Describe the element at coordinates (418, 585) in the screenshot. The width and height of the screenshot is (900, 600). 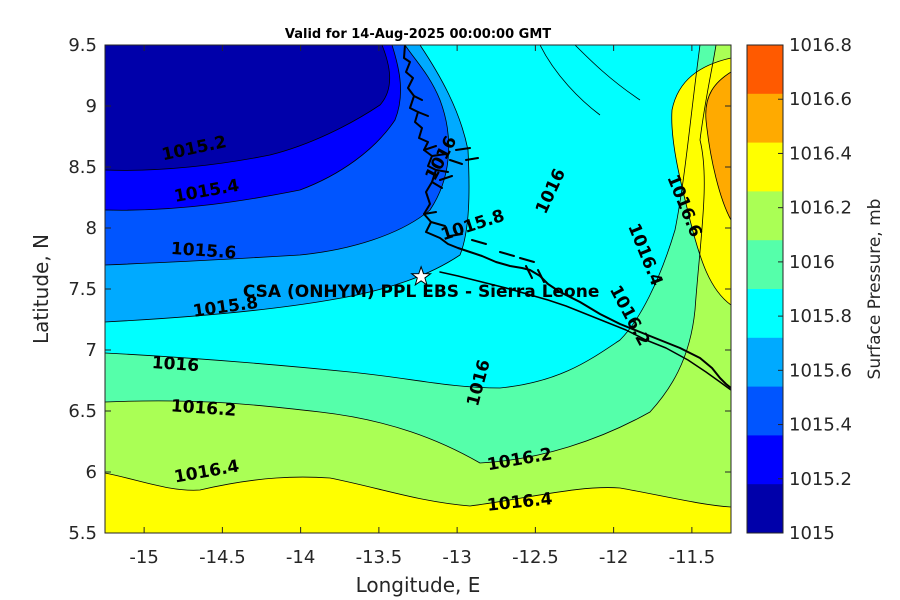
I see `x-axis-label: Longitude, E` at that location.